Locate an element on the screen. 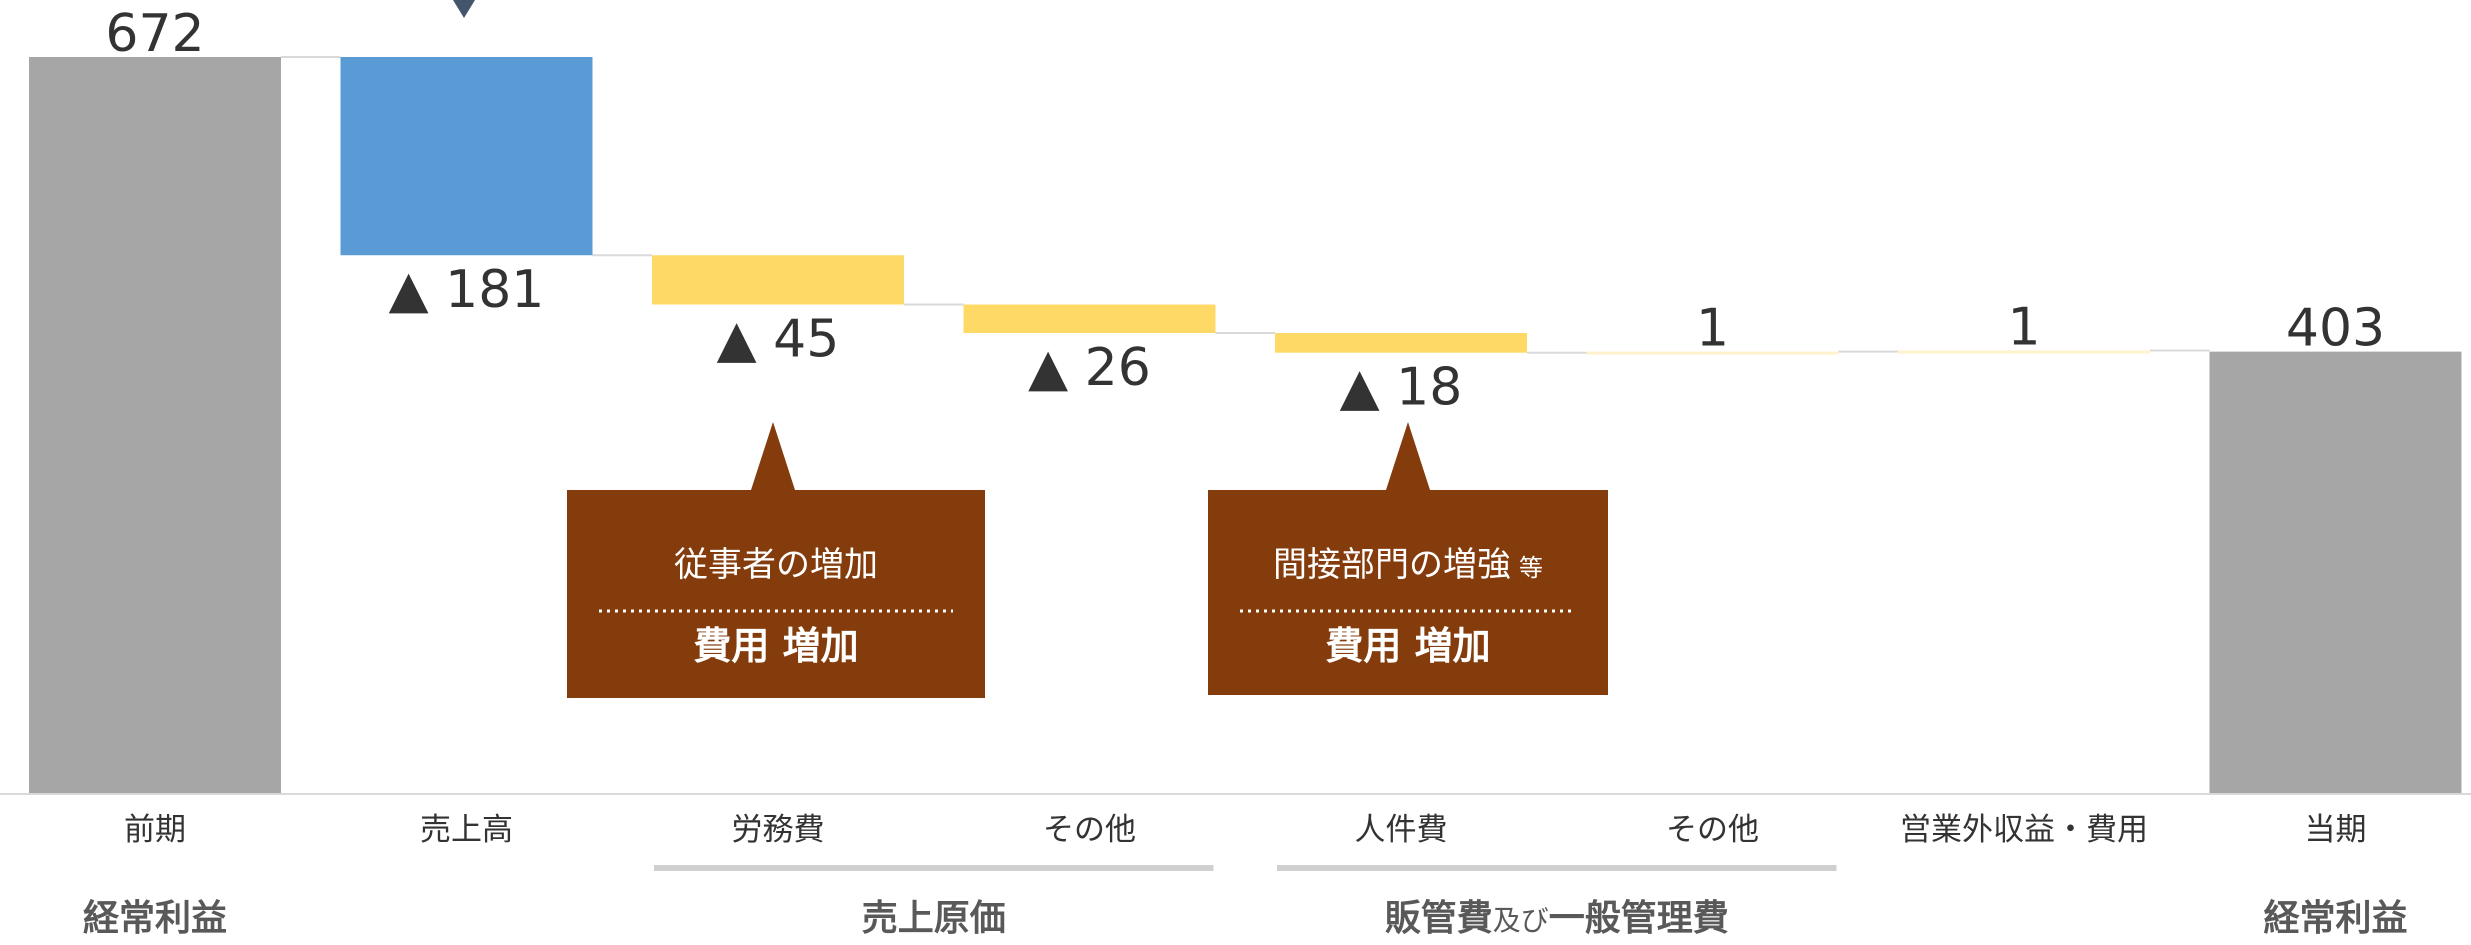 Image resolution: width=2471 pixels, height=945 pixels. tick-label-7: 当期 is located at coordinates (2336, 830).